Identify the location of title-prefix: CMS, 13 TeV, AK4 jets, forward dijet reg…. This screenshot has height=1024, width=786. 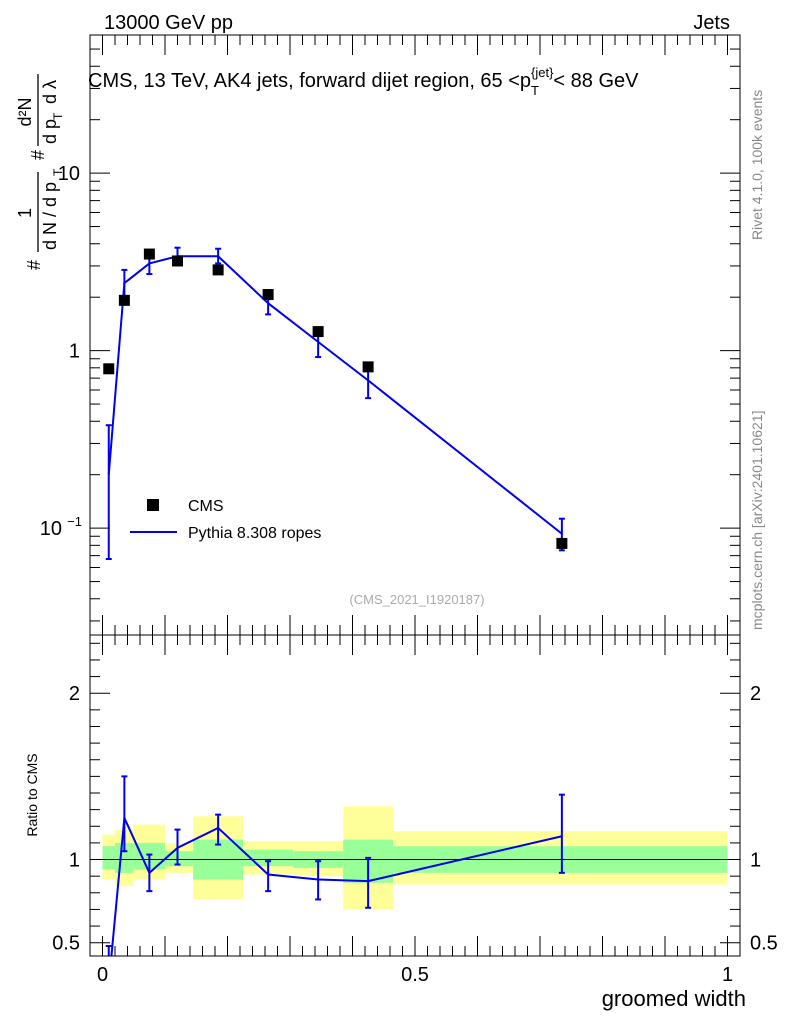
(309, 81).